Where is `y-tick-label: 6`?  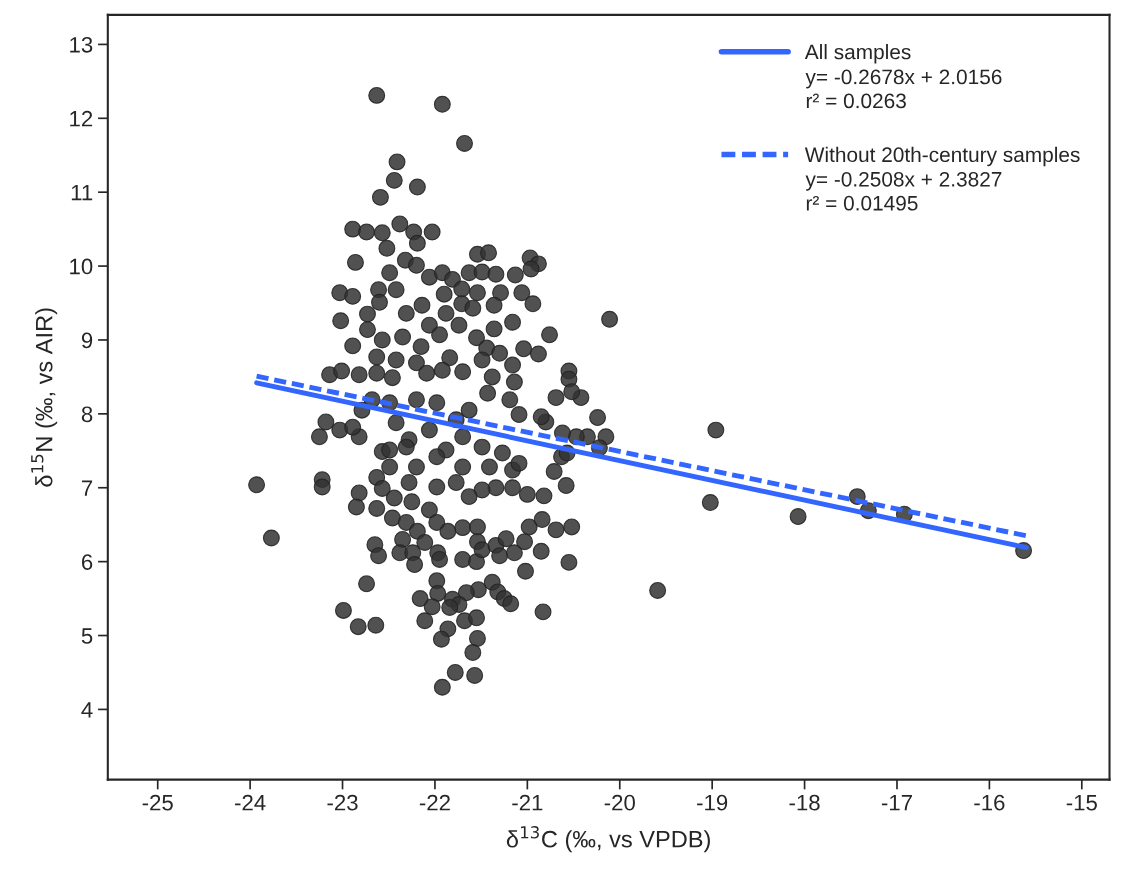 y-tick-label: 6 is located at coordinates (87, 562).